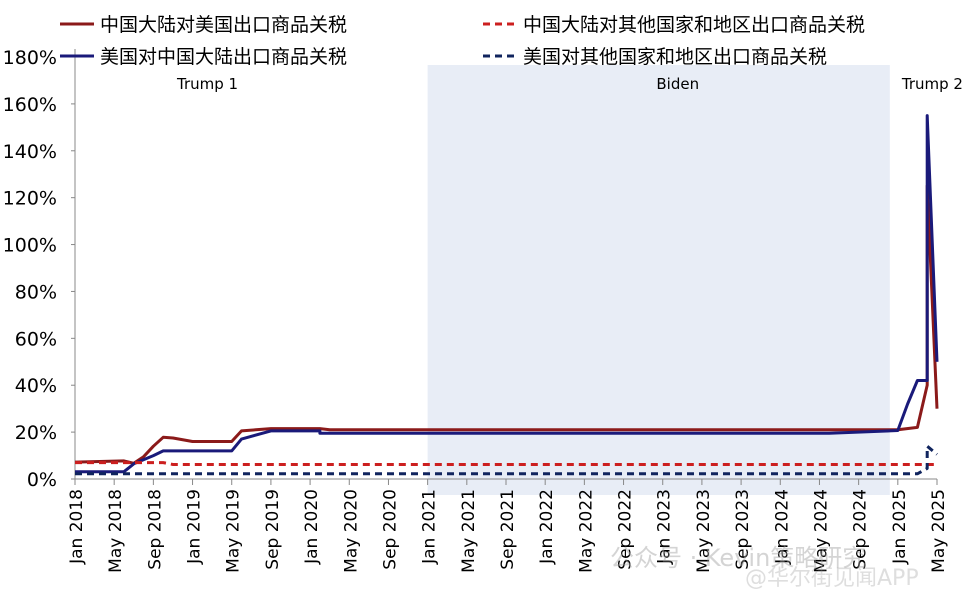  I want to click on x-tick-label: Jan 2024, so click(782, 527).